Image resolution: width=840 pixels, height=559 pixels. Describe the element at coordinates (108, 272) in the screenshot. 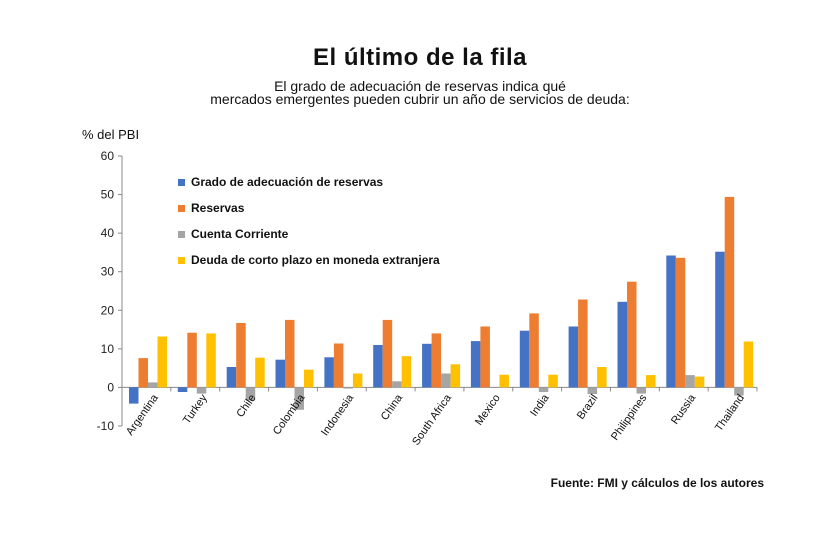

I see `y-tick-label: 30` at that location.